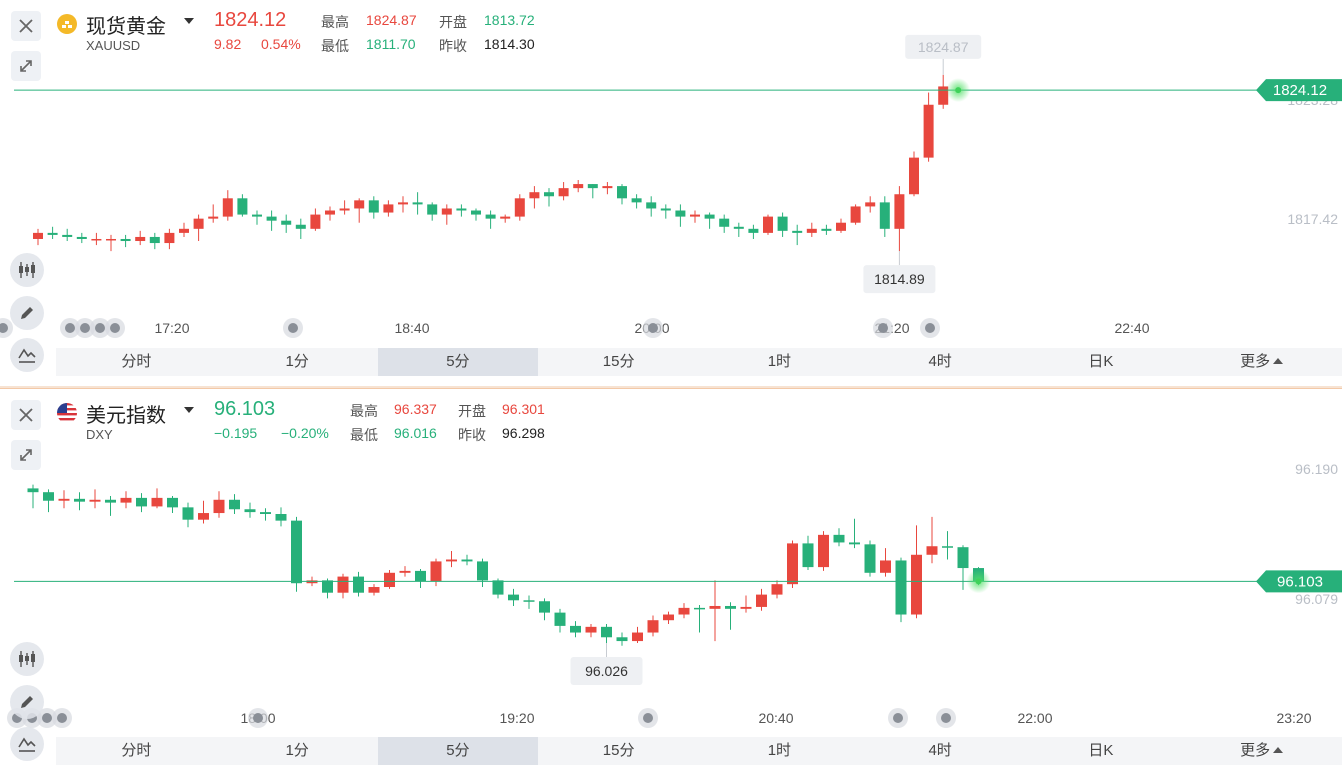 The width and height of the screenshot is (1342, 767). I want to click on svg-text: 1824.12, so click(1300, 90).